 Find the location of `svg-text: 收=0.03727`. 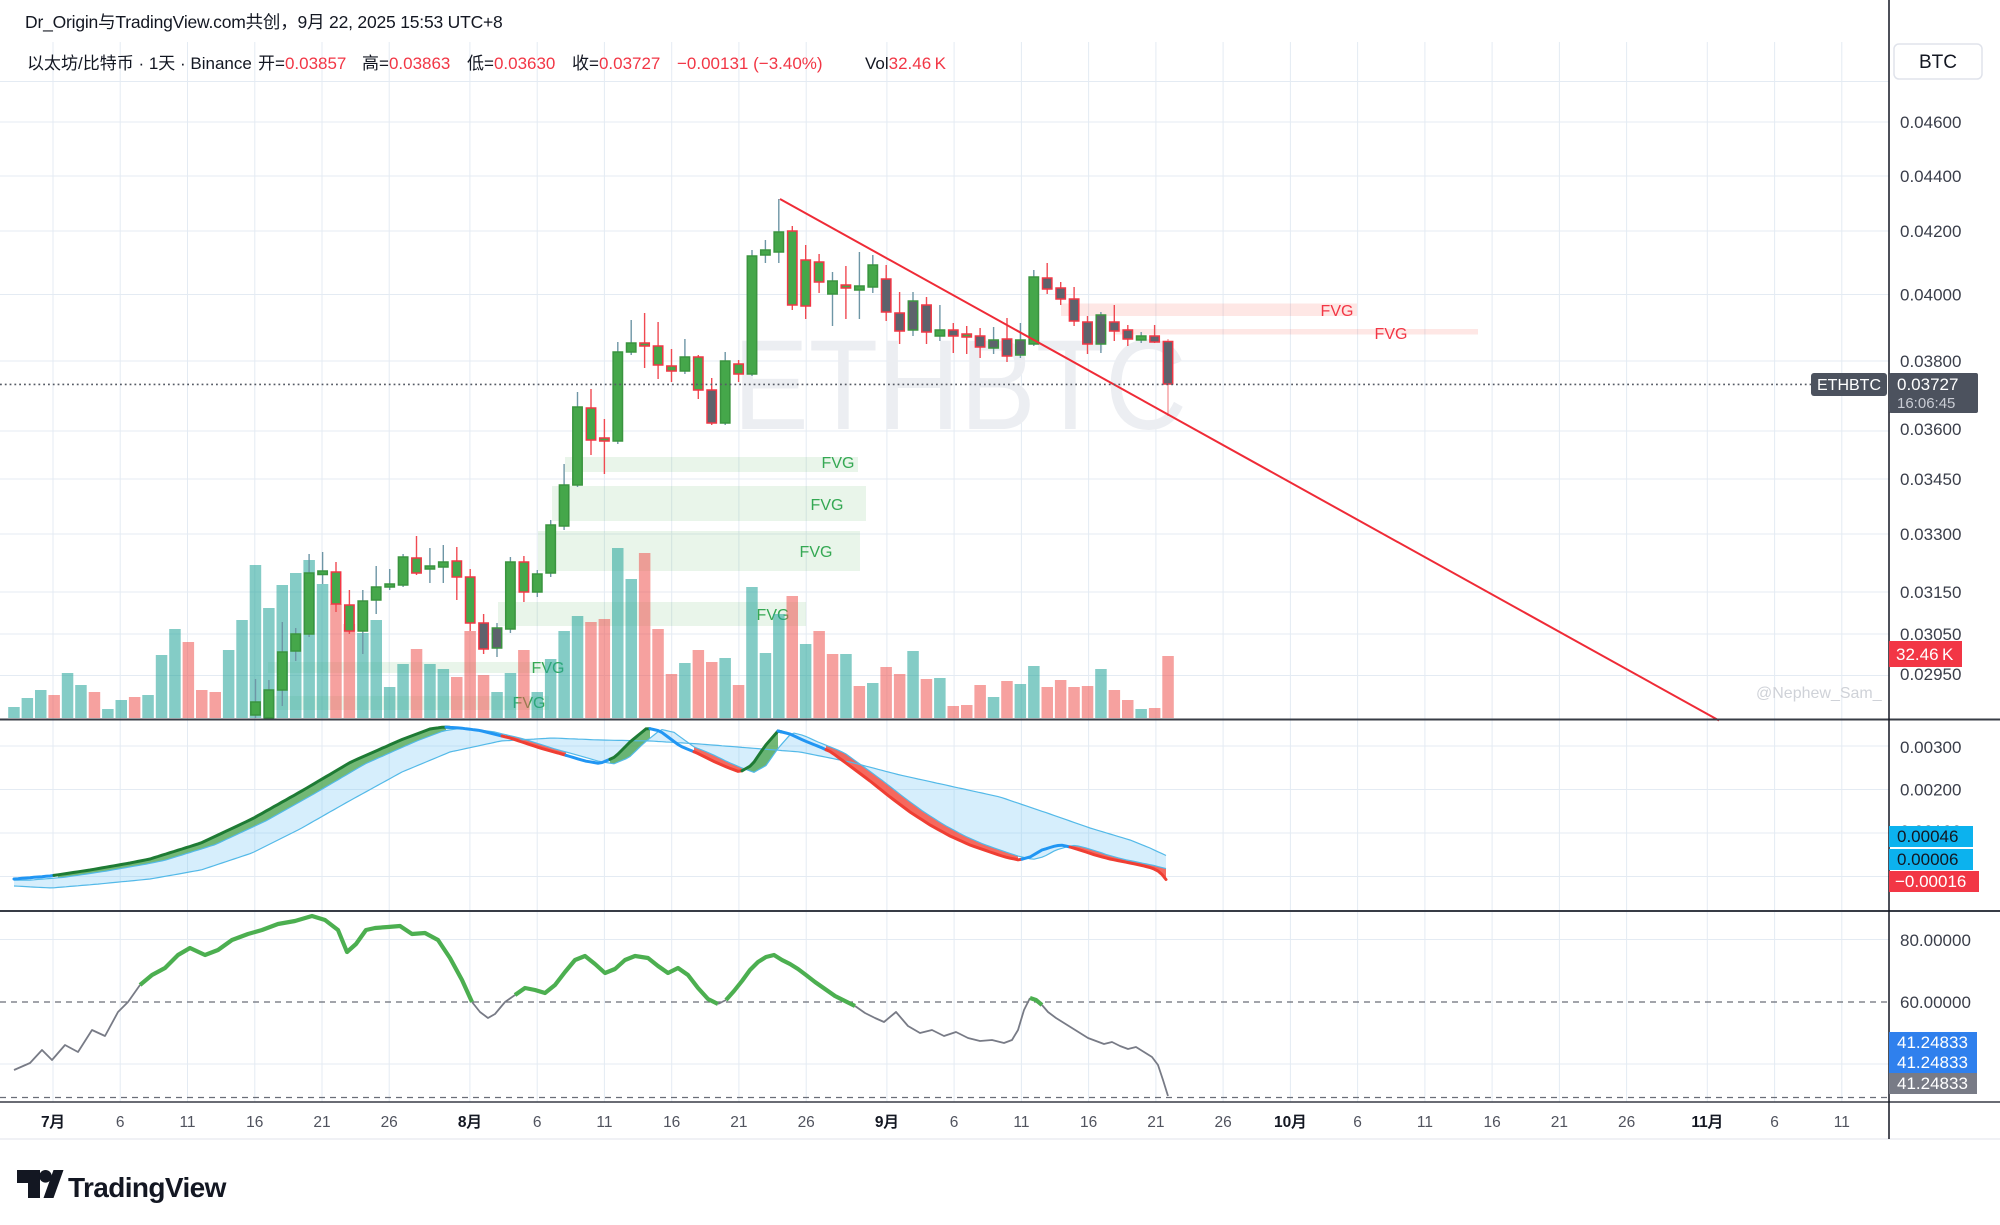

svg-text: 收=0.03727 is located at coordinates (616, 63).